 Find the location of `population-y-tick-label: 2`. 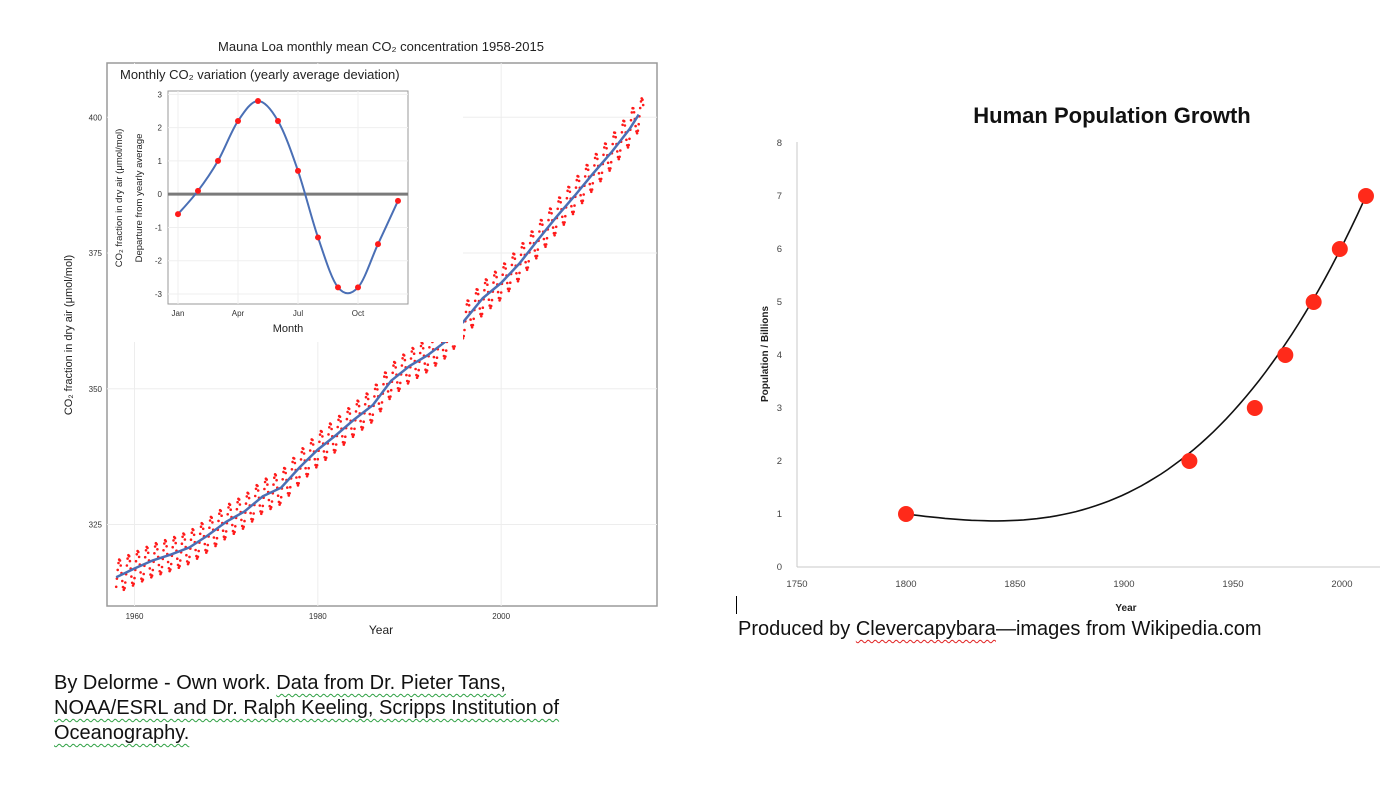

population-y-tick-label: 2 is located at coordinates (779, 461).